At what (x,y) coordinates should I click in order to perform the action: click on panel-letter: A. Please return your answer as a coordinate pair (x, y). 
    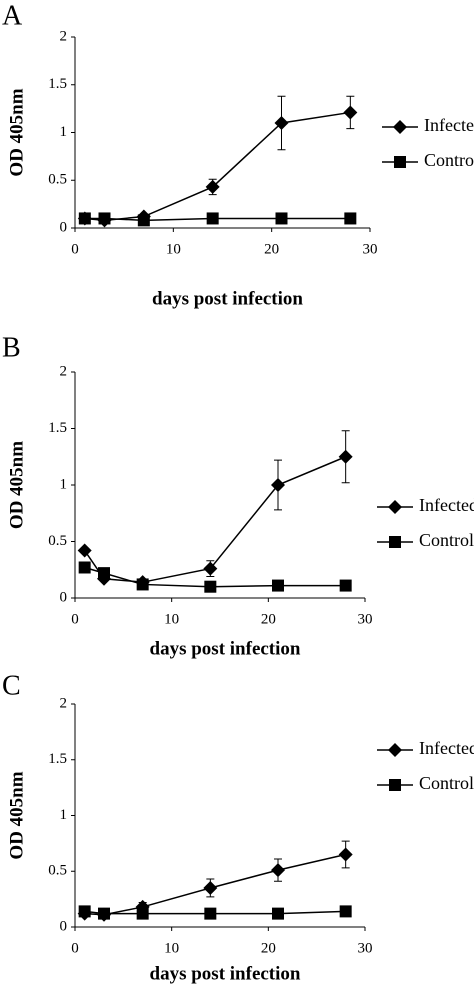
    Looking at the image, I should click on (12, 15).